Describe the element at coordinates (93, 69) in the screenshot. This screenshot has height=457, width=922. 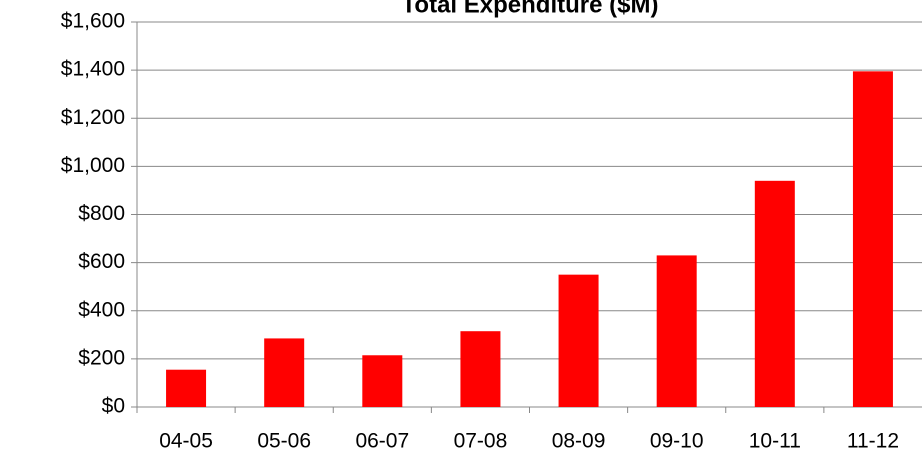
I see `y-tick-label: $1,400` at that location.